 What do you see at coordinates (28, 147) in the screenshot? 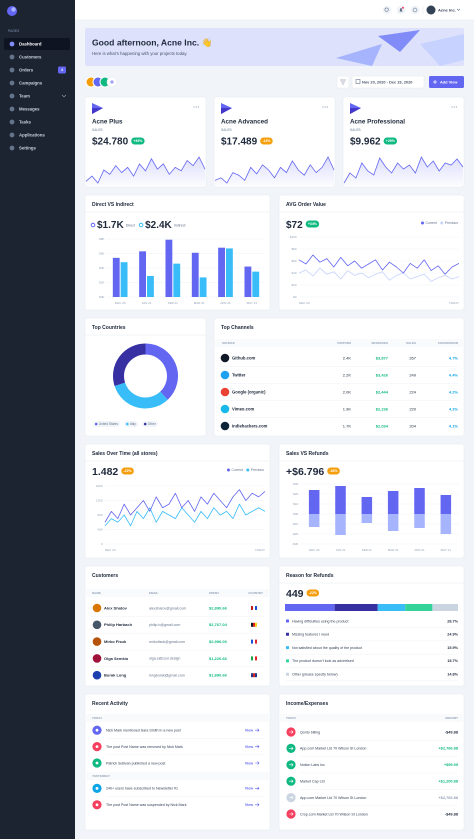
I see `nav-item: Settings` at bounding box center [28, 147].